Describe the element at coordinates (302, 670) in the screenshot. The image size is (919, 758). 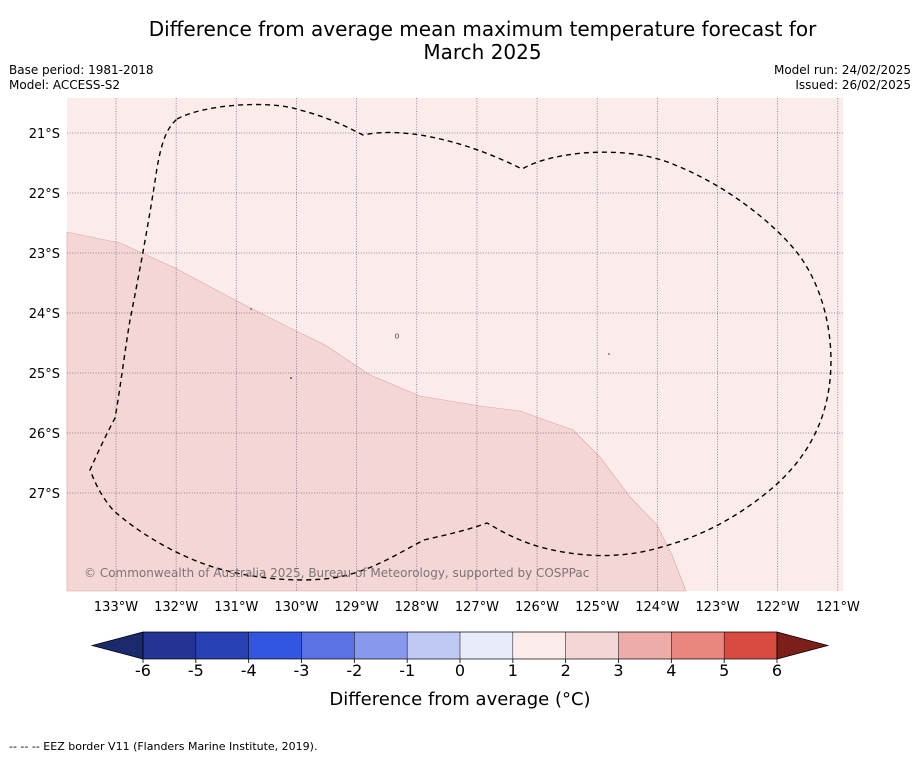
I see `colorbar-tick-label: -3` at that location.